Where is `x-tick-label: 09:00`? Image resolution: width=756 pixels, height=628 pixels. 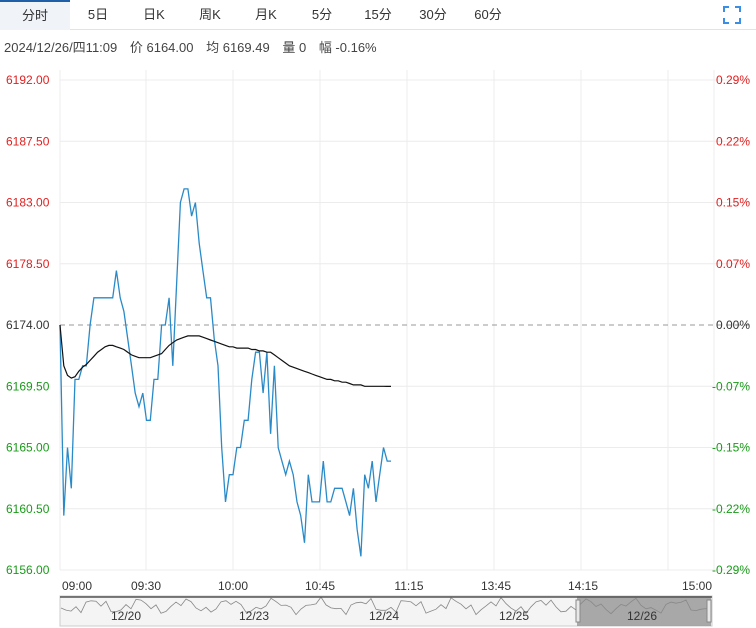 x-tick-label: 09:00 is located at coordinates (77, 586).